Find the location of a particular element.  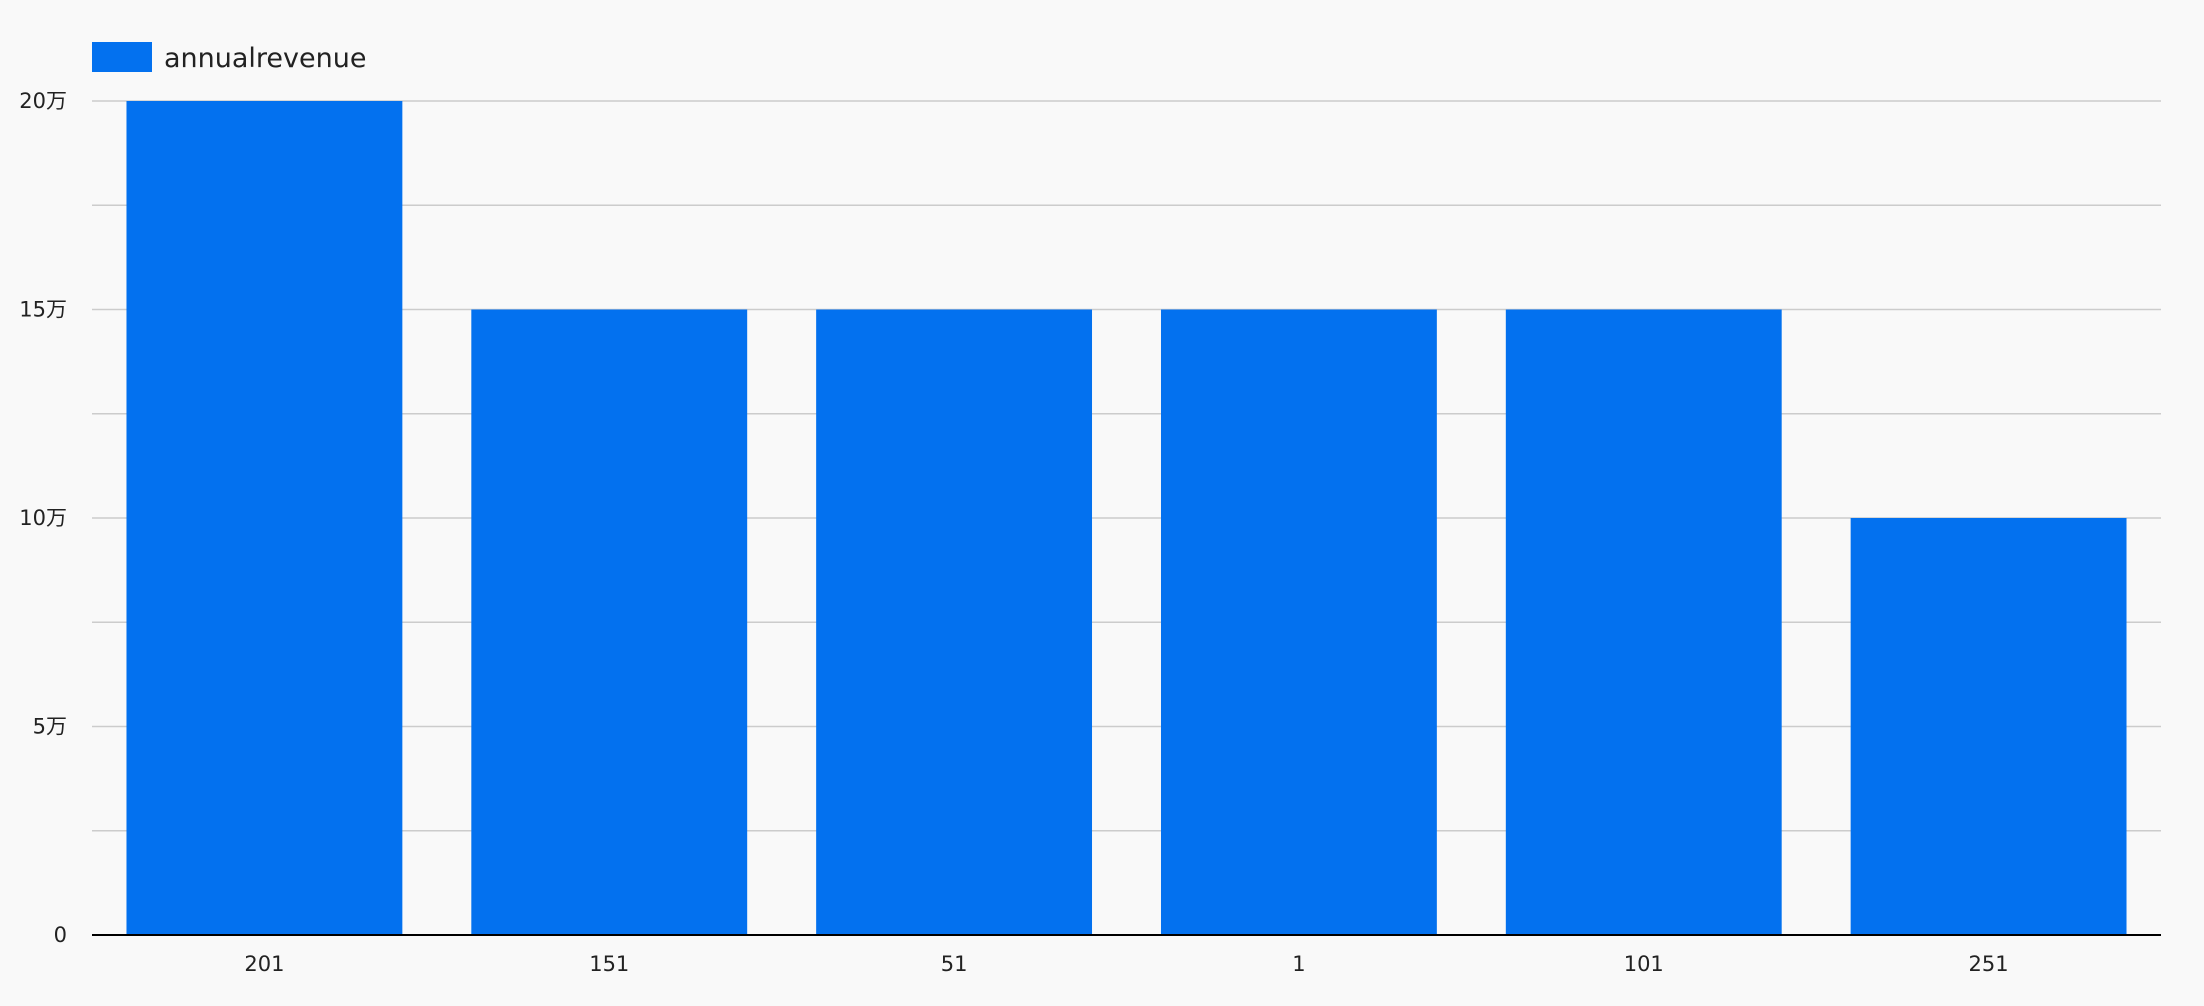

legend: annualrevenue is located at coordinates (229, 58).